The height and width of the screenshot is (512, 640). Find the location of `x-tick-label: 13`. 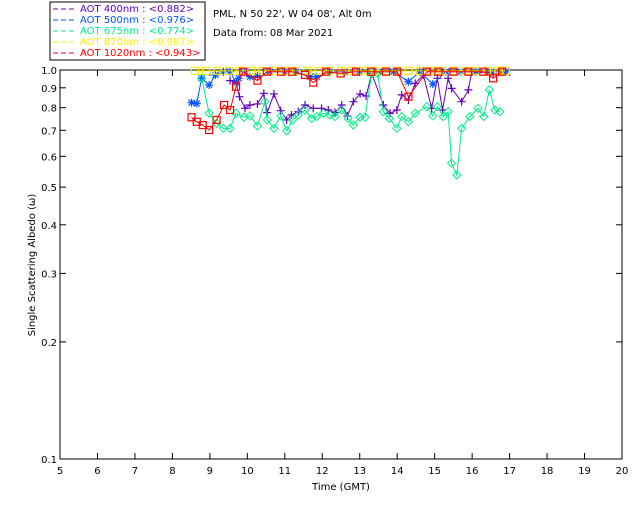

x-tick-label: 13 is located at coordinates (359, 471).